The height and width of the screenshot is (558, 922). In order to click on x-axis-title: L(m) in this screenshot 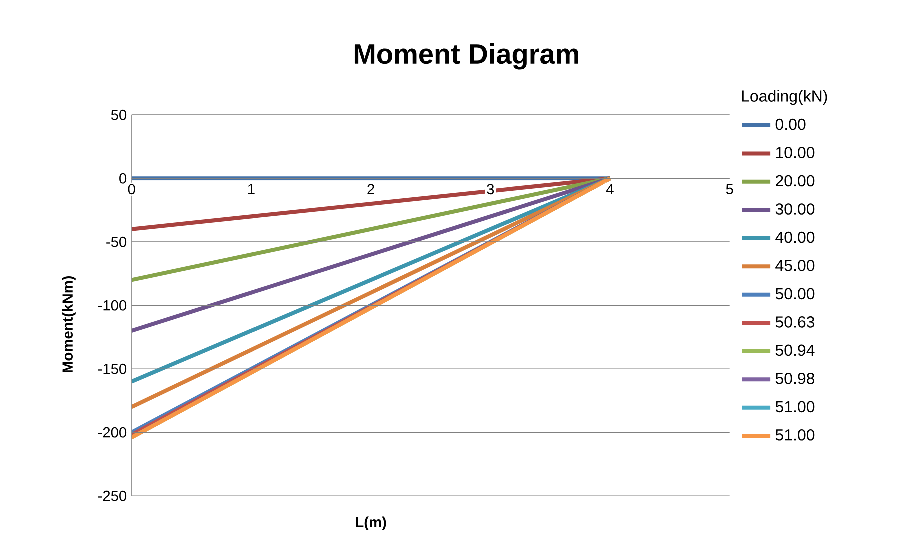, I will do `click(371, 523)`.